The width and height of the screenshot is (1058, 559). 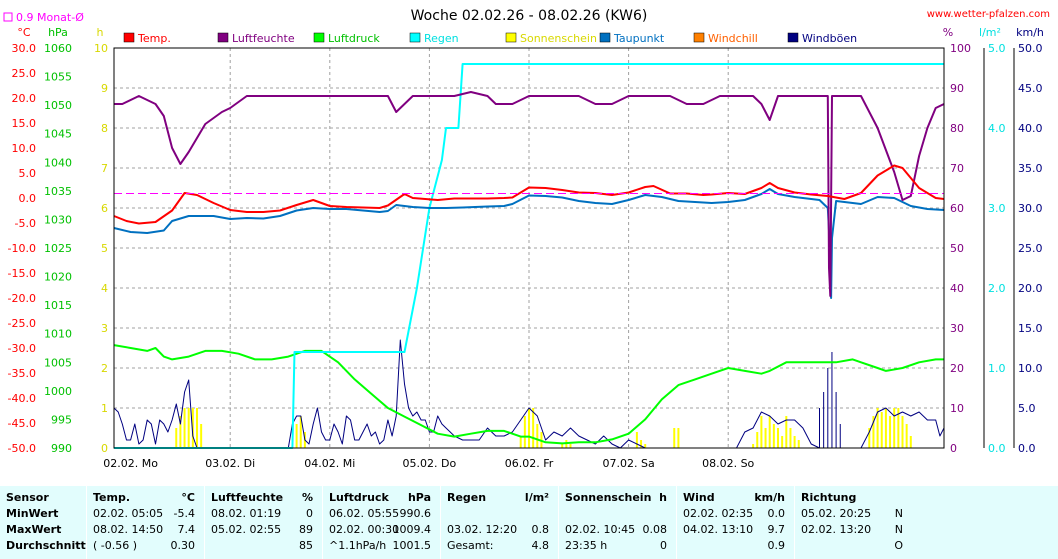 What do you see at coordinates (28, 173) in the screenshot?
I see `temp-tick-label: 5.0` at bounding box center [28, 173].